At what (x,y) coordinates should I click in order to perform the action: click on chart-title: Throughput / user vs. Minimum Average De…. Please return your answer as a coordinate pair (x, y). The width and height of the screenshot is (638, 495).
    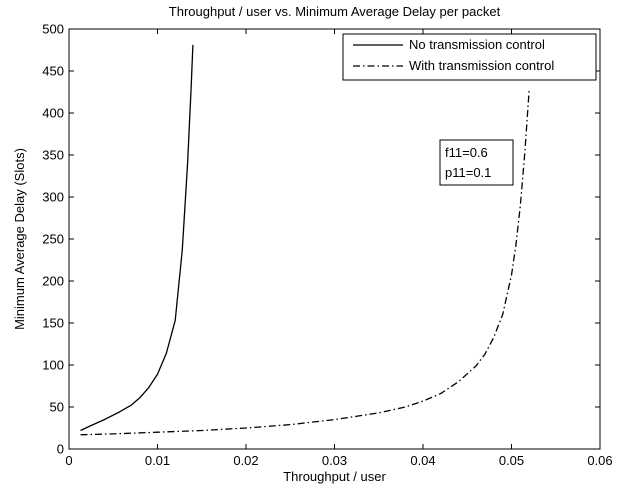
    Looking at the image, I should click on (335, 11).